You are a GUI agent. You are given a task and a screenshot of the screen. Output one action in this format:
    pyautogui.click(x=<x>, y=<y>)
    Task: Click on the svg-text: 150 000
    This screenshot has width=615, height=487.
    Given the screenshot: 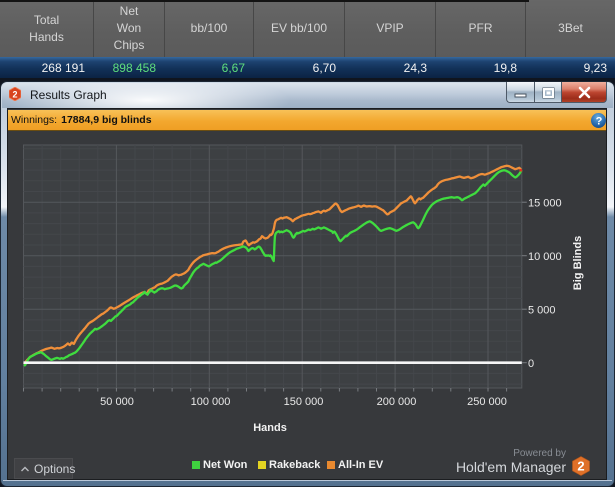 What is the action you would take?
    pyautogui.click(x=304, y=402)
    